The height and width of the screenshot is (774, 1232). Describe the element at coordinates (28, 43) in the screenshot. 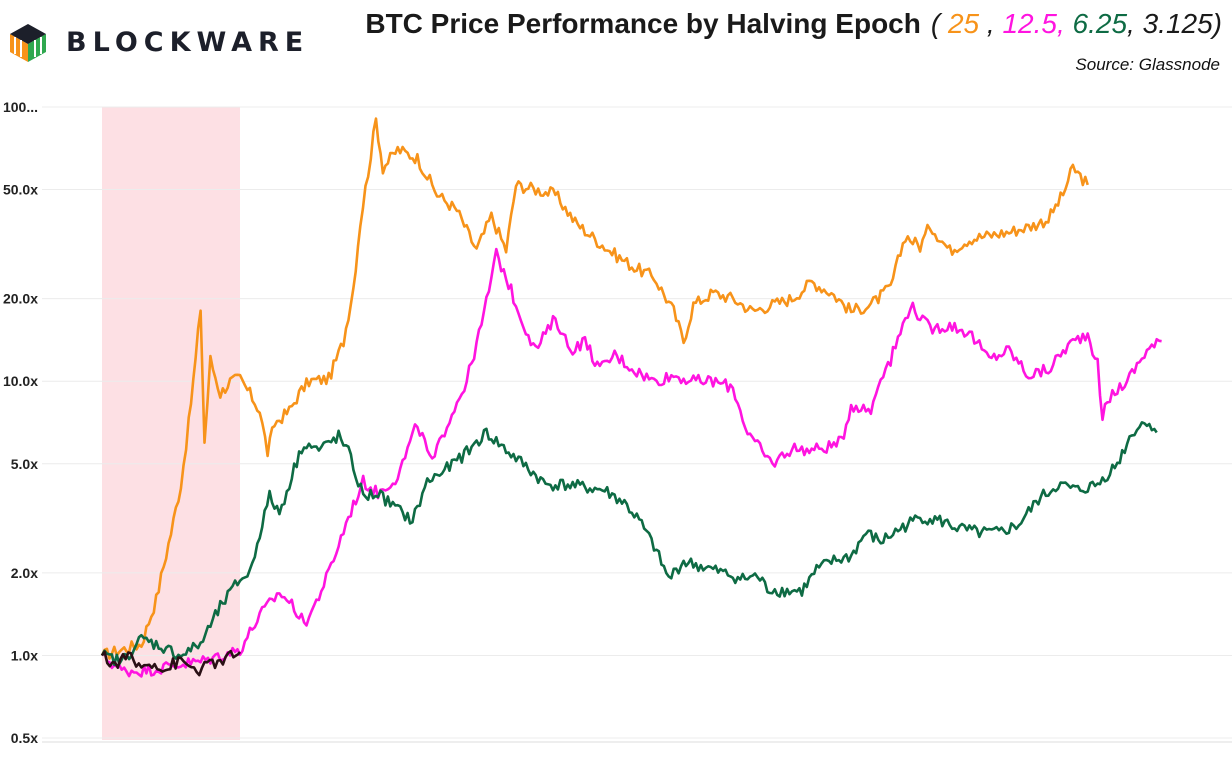

I see `blockware-logo-icon` at that location.